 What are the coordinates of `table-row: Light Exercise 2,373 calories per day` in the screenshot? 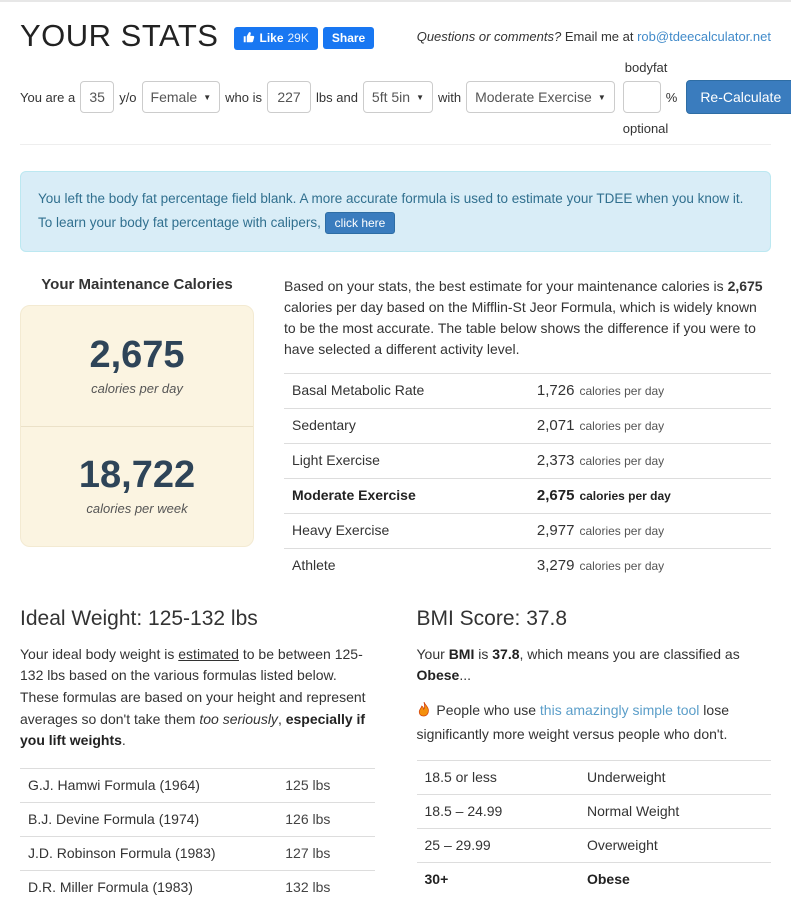 It's located at (527, 460).